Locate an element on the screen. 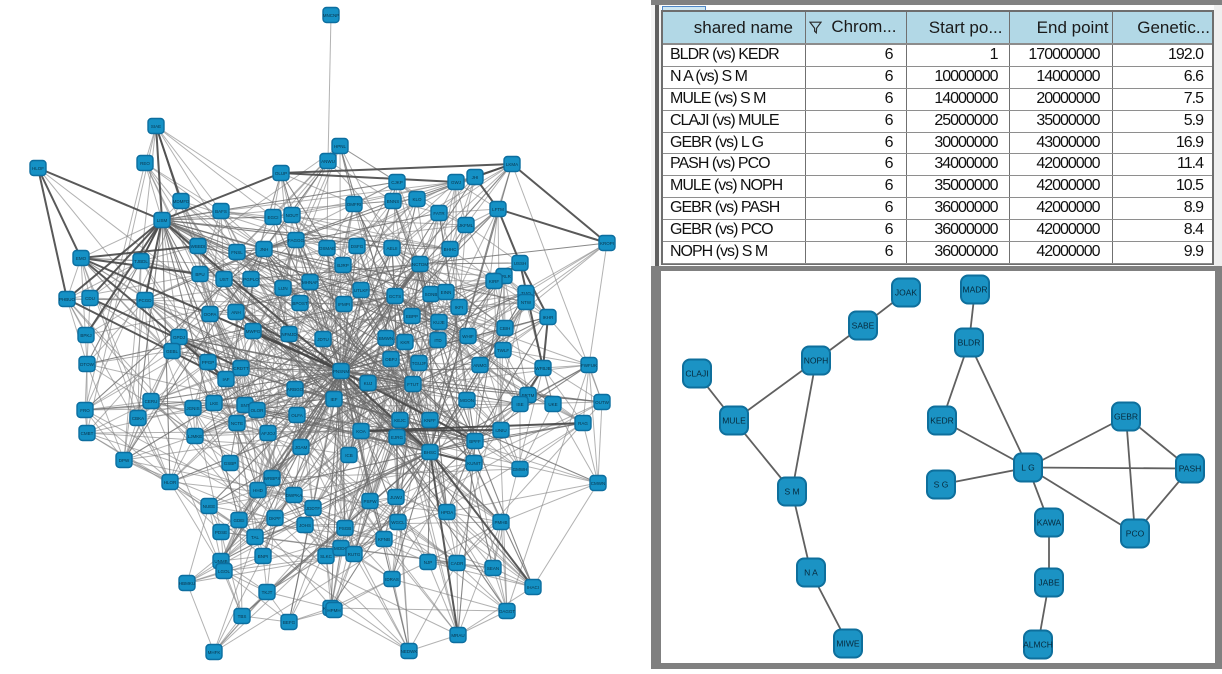 This screenshot has height=674, width=1222. svg-text: GMWH is located at coordinates (520, 469).